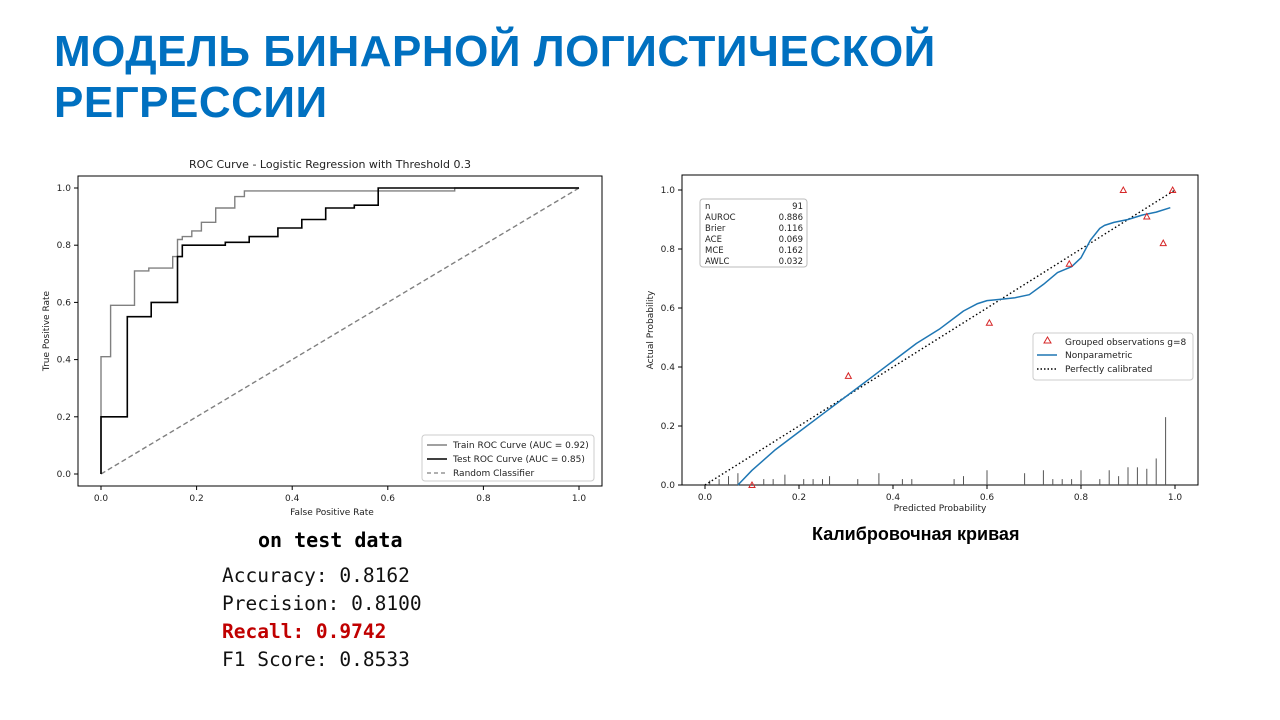  I want to click on calibration-caption: Калибровочная кривая, so click(916, 534).